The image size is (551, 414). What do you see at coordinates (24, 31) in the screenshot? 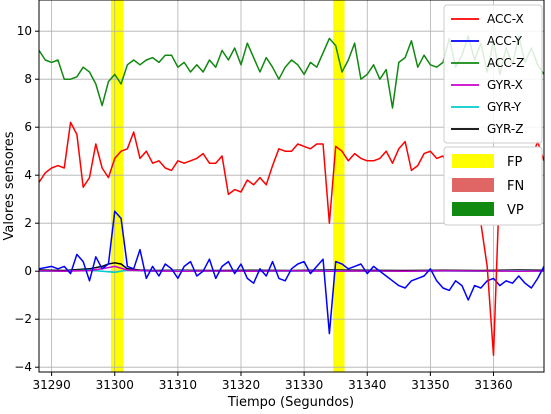
I see `y-tick-label: 10` at bounding box center [24, 31].